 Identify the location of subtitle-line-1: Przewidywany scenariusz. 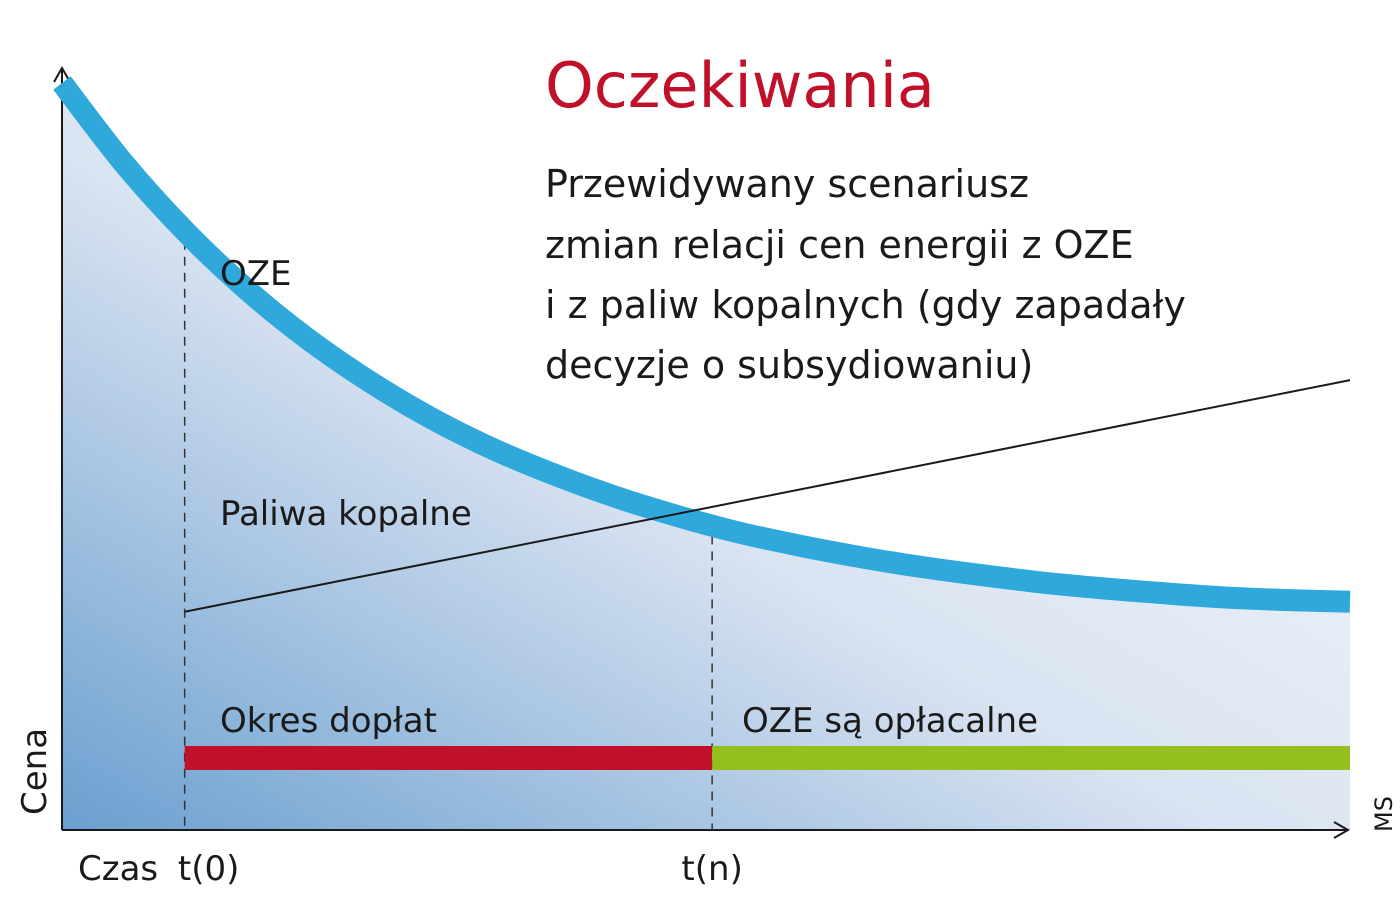
(787, 184).